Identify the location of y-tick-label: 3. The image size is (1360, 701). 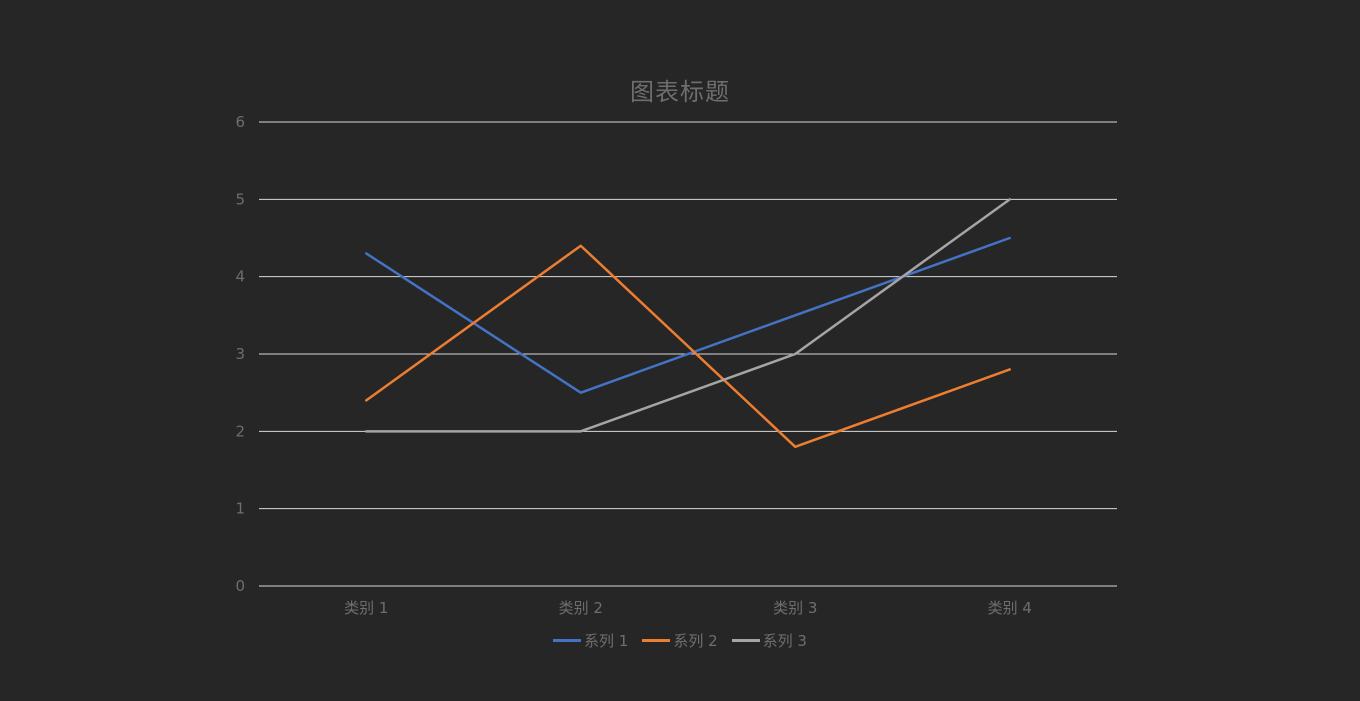
(240, 354).